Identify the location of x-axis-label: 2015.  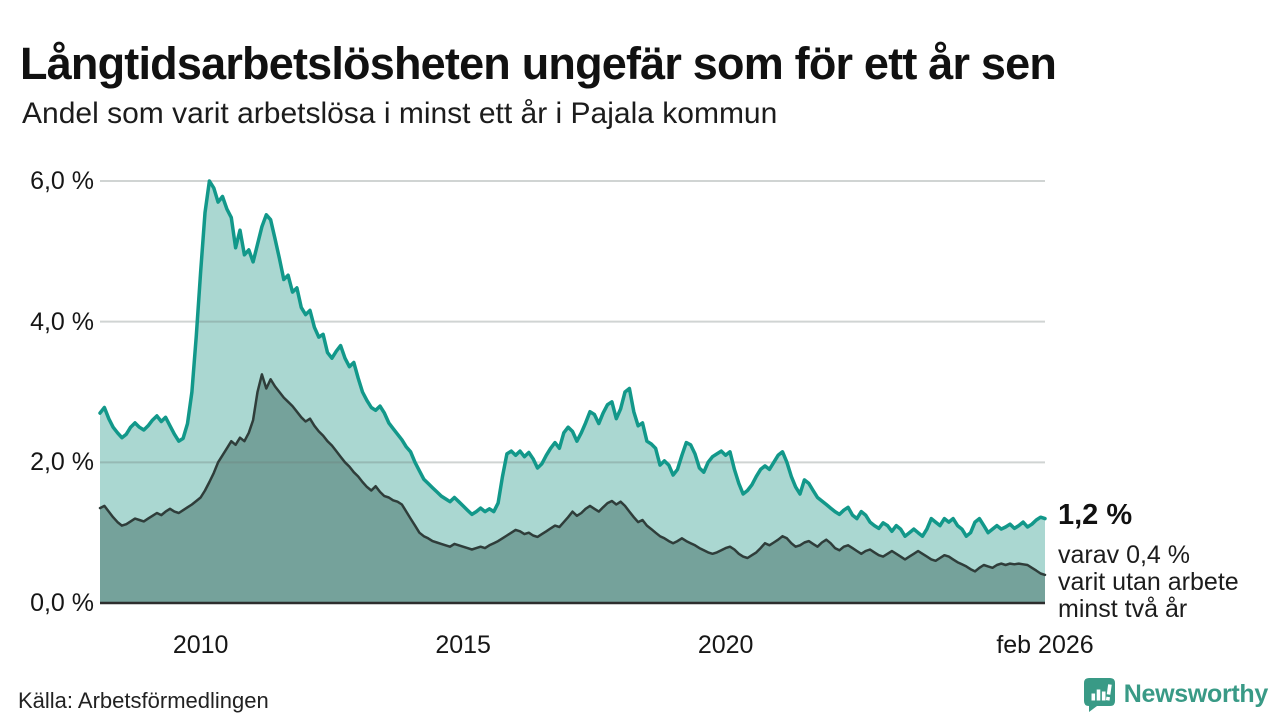
(463, 645).